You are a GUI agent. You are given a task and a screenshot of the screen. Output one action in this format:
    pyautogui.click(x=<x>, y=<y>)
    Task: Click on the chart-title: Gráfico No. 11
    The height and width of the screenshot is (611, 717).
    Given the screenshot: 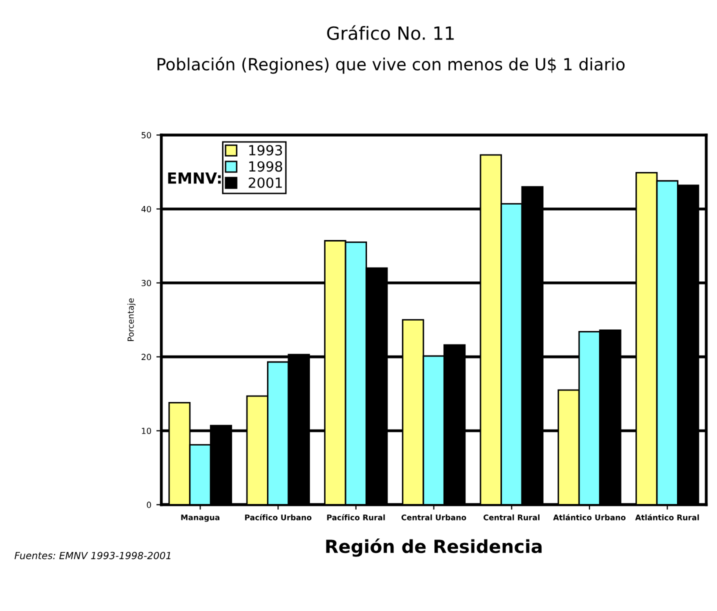 What is the action you would take?
    pyautogui.click(x=390, y=32)
    